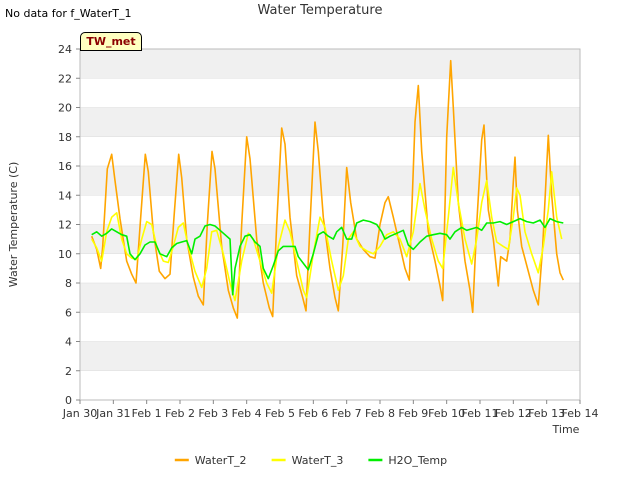 The height and width of the screenshot is (480, 640). I want to click on x-tick-label: Feb 2, so click(180, 413).